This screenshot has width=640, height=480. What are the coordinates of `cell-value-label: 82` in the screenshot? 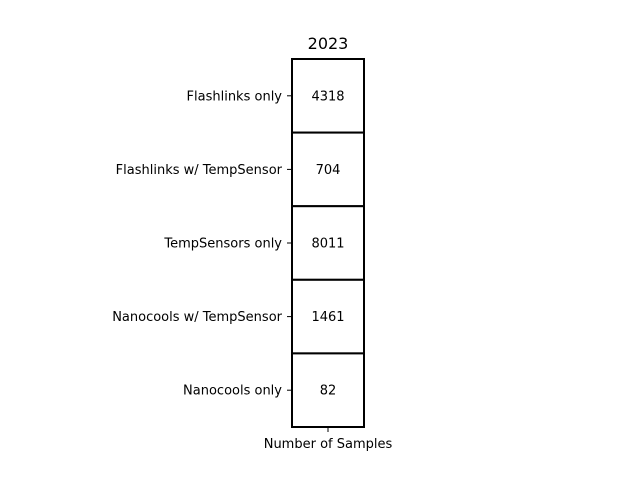 It's located at (328, 391).